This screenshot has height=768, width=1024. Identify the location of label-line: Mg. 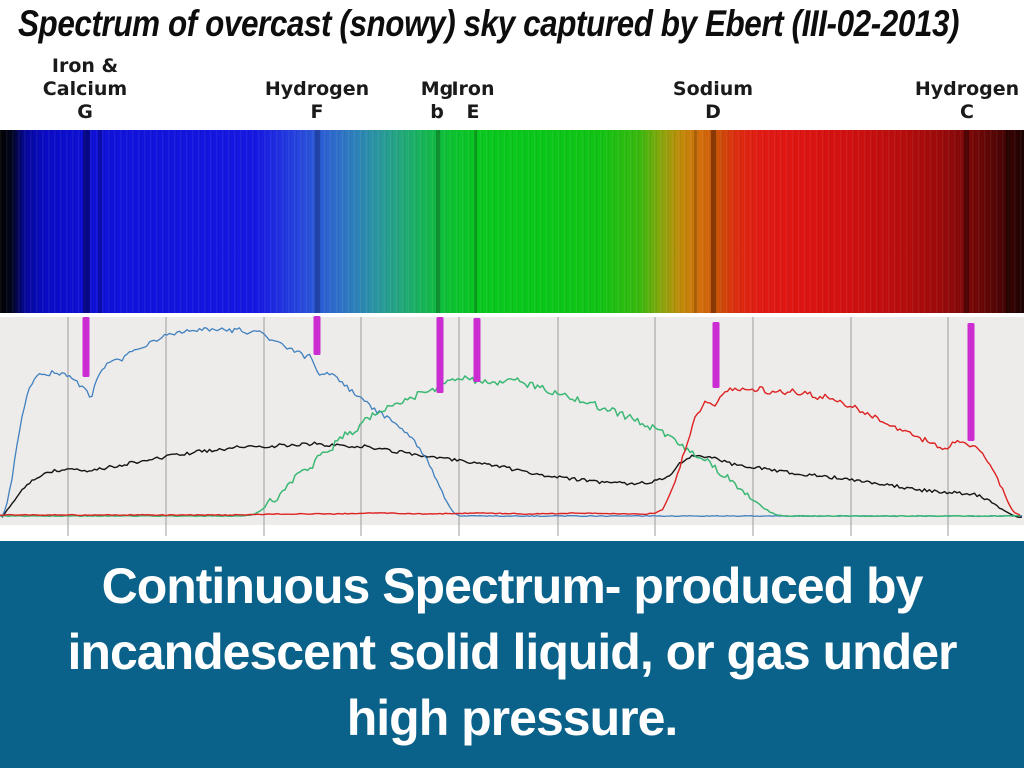
(437, 89).